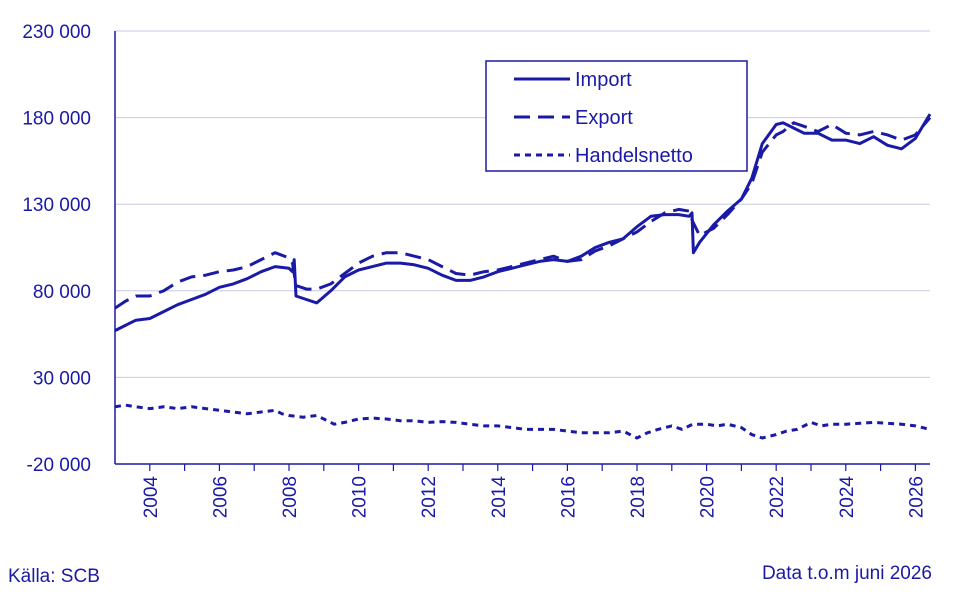 This screenshot has width=965, height=606. I want to click on y-tick-label: 30 000, so click(62, 378).